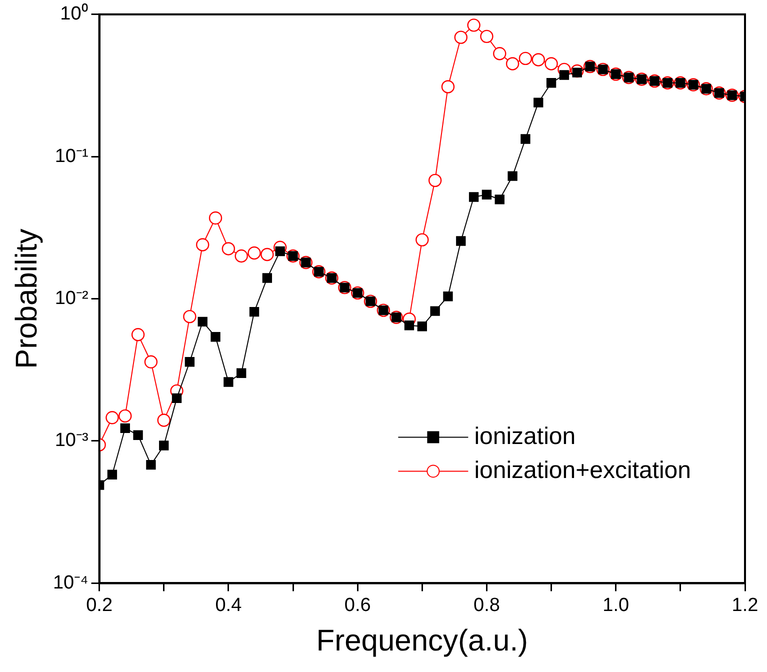 This screenshot has width=767, height=672. Describe the element at coordinates (616, 605) in the screenshot. I see `x-tick-label: 1.0` at that location.